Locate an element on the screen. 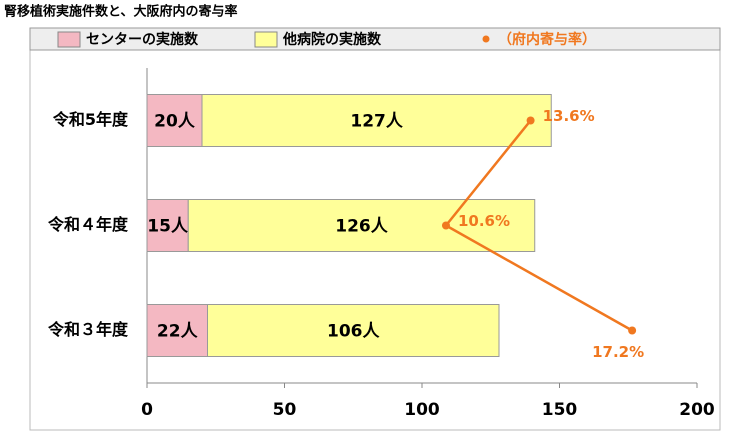 This screenshot has height=441, width=755. legend-label: 他病院の実施数 is located at coordinates (332, 39).